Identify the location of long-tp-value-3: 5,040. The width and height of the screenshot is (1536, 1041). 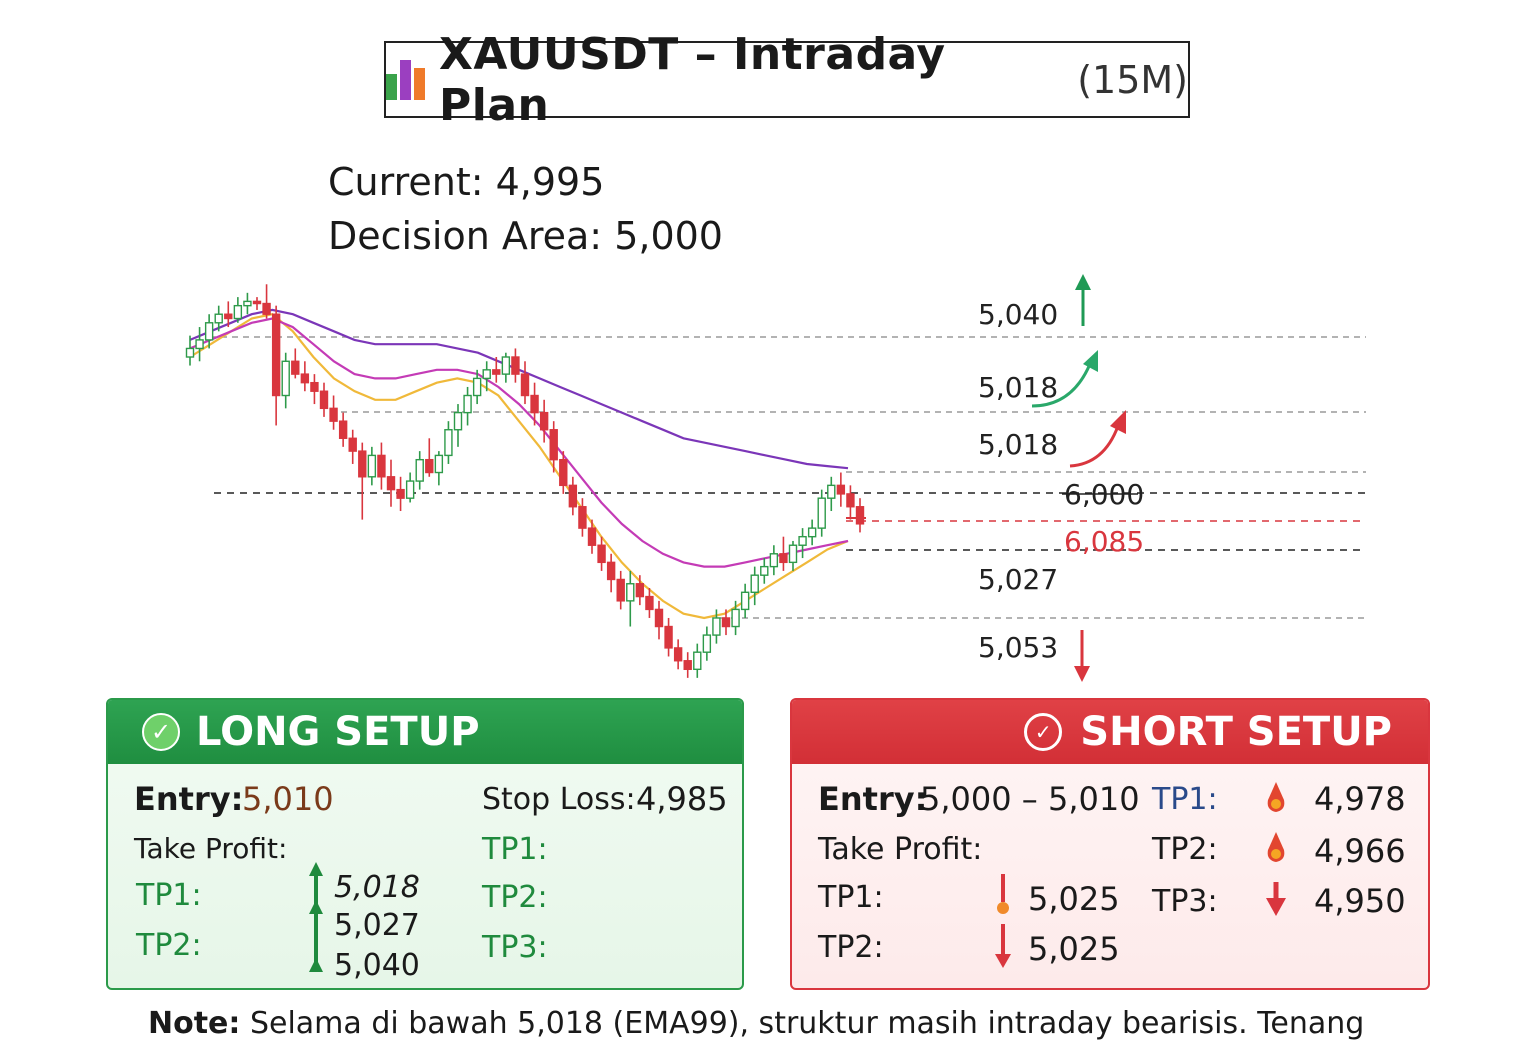
(377, 965).